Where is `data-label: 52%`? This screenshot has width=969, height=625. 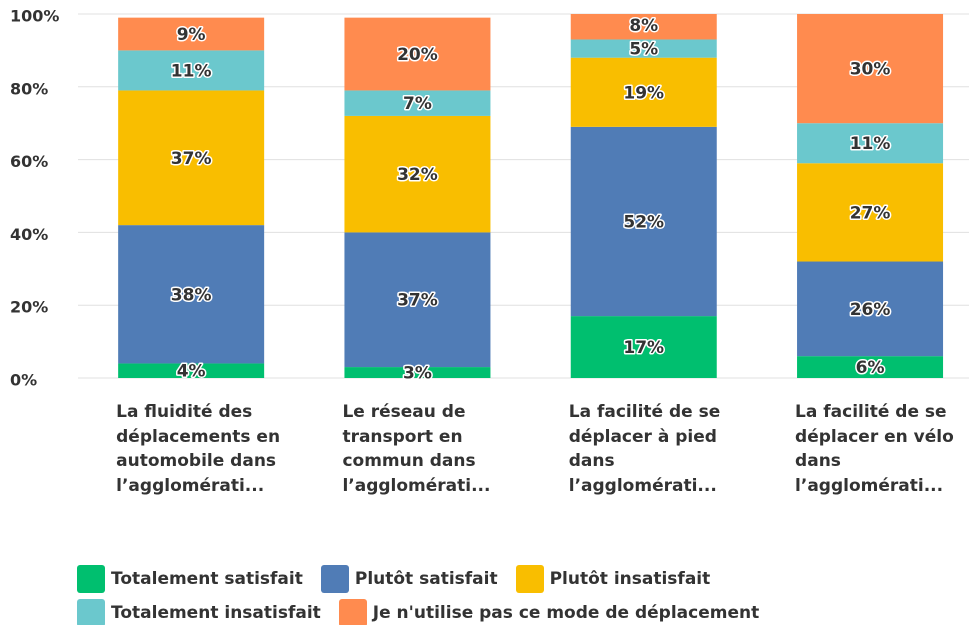
data-label: 52% is located at coordinates (643, 222).